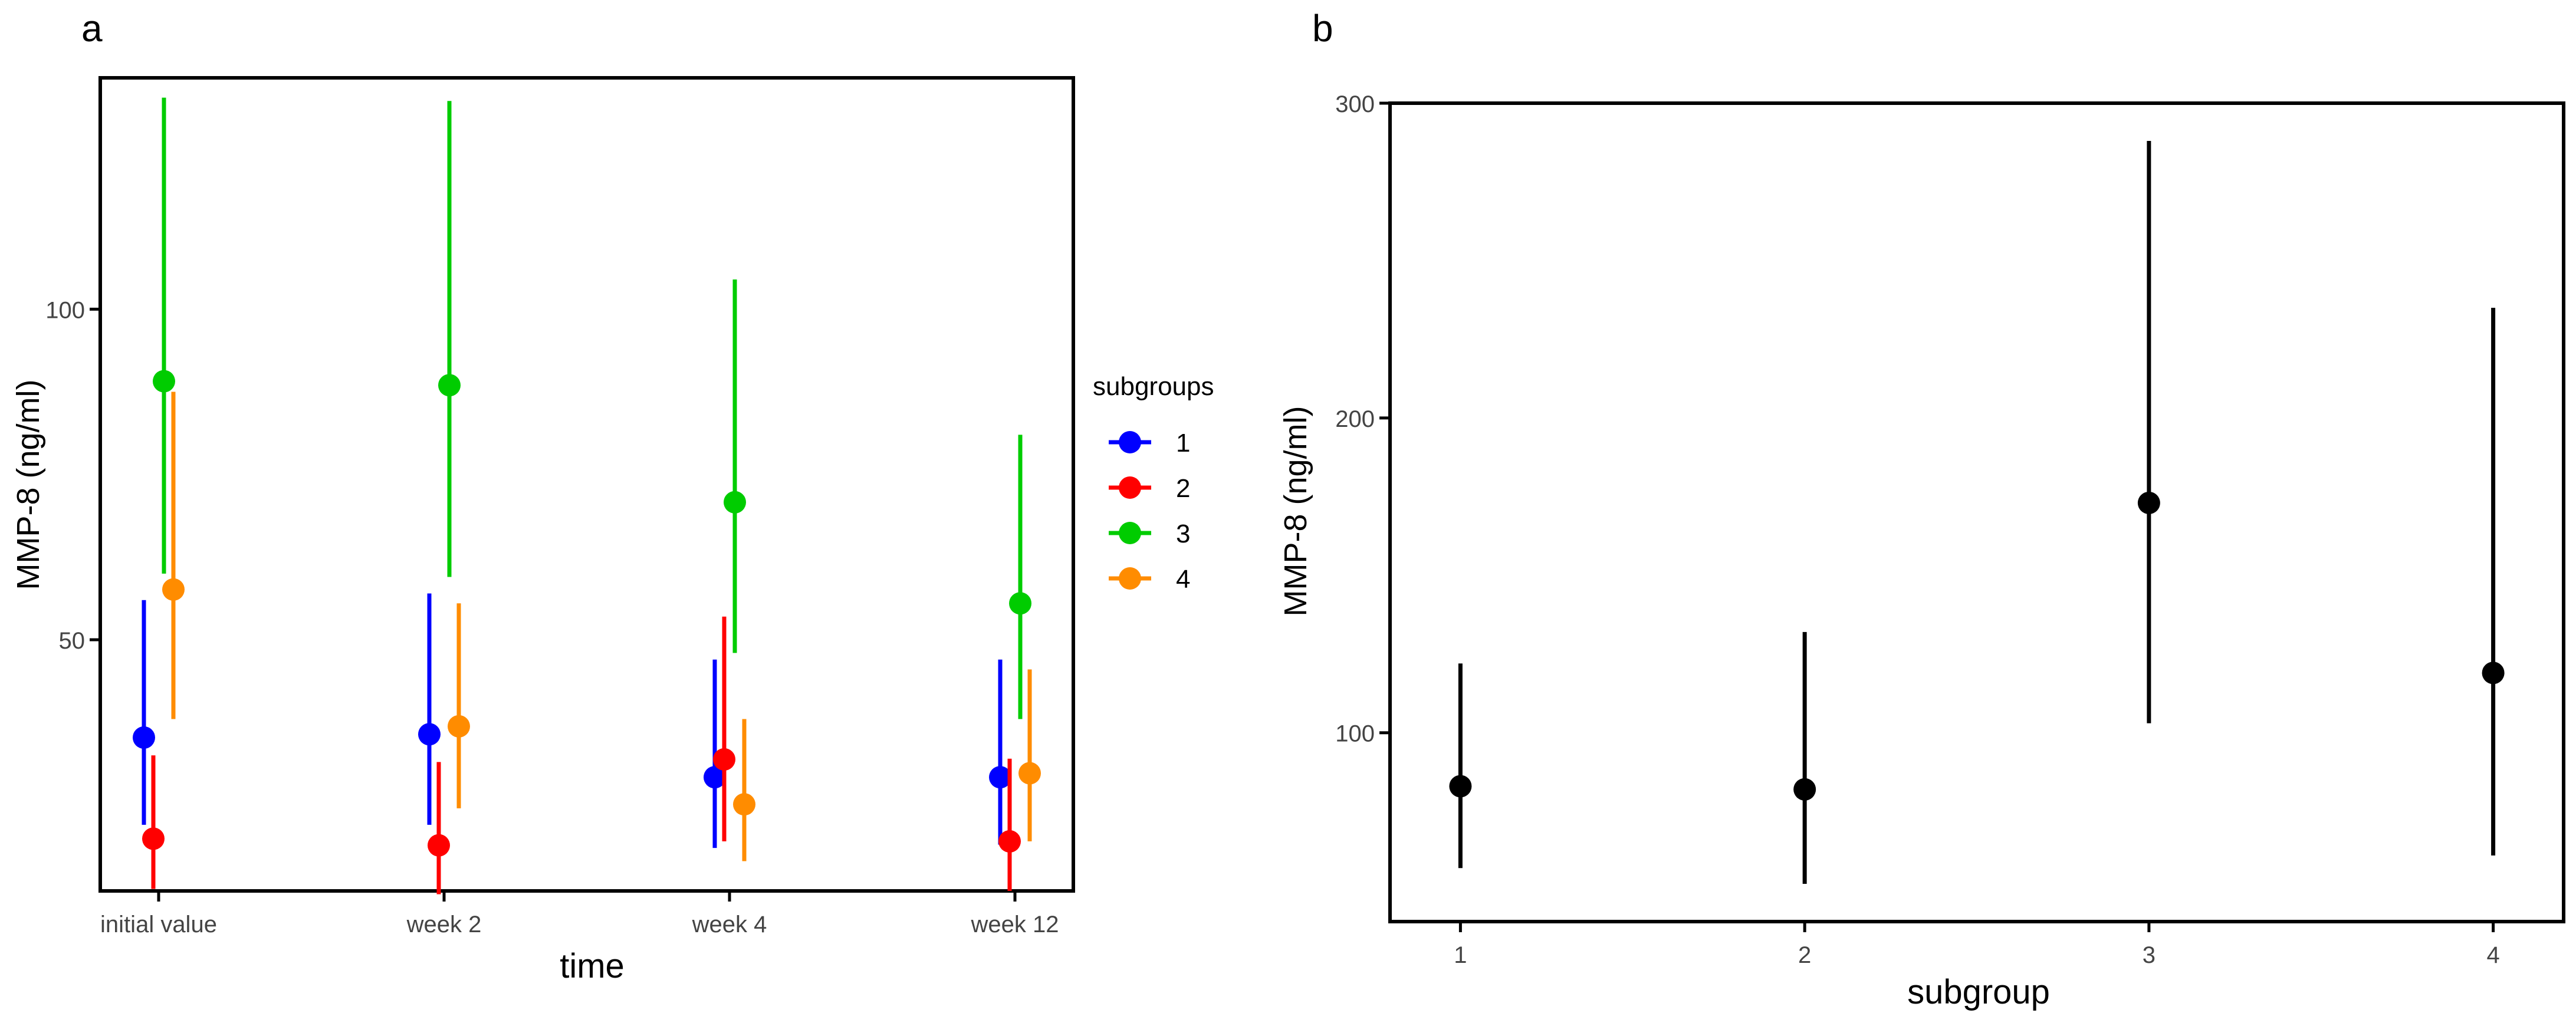 This screenshot has width=2576, height=1023. I want to click on x-axis-a: initial value week 2 week 4 week 12, so click(579, 914).